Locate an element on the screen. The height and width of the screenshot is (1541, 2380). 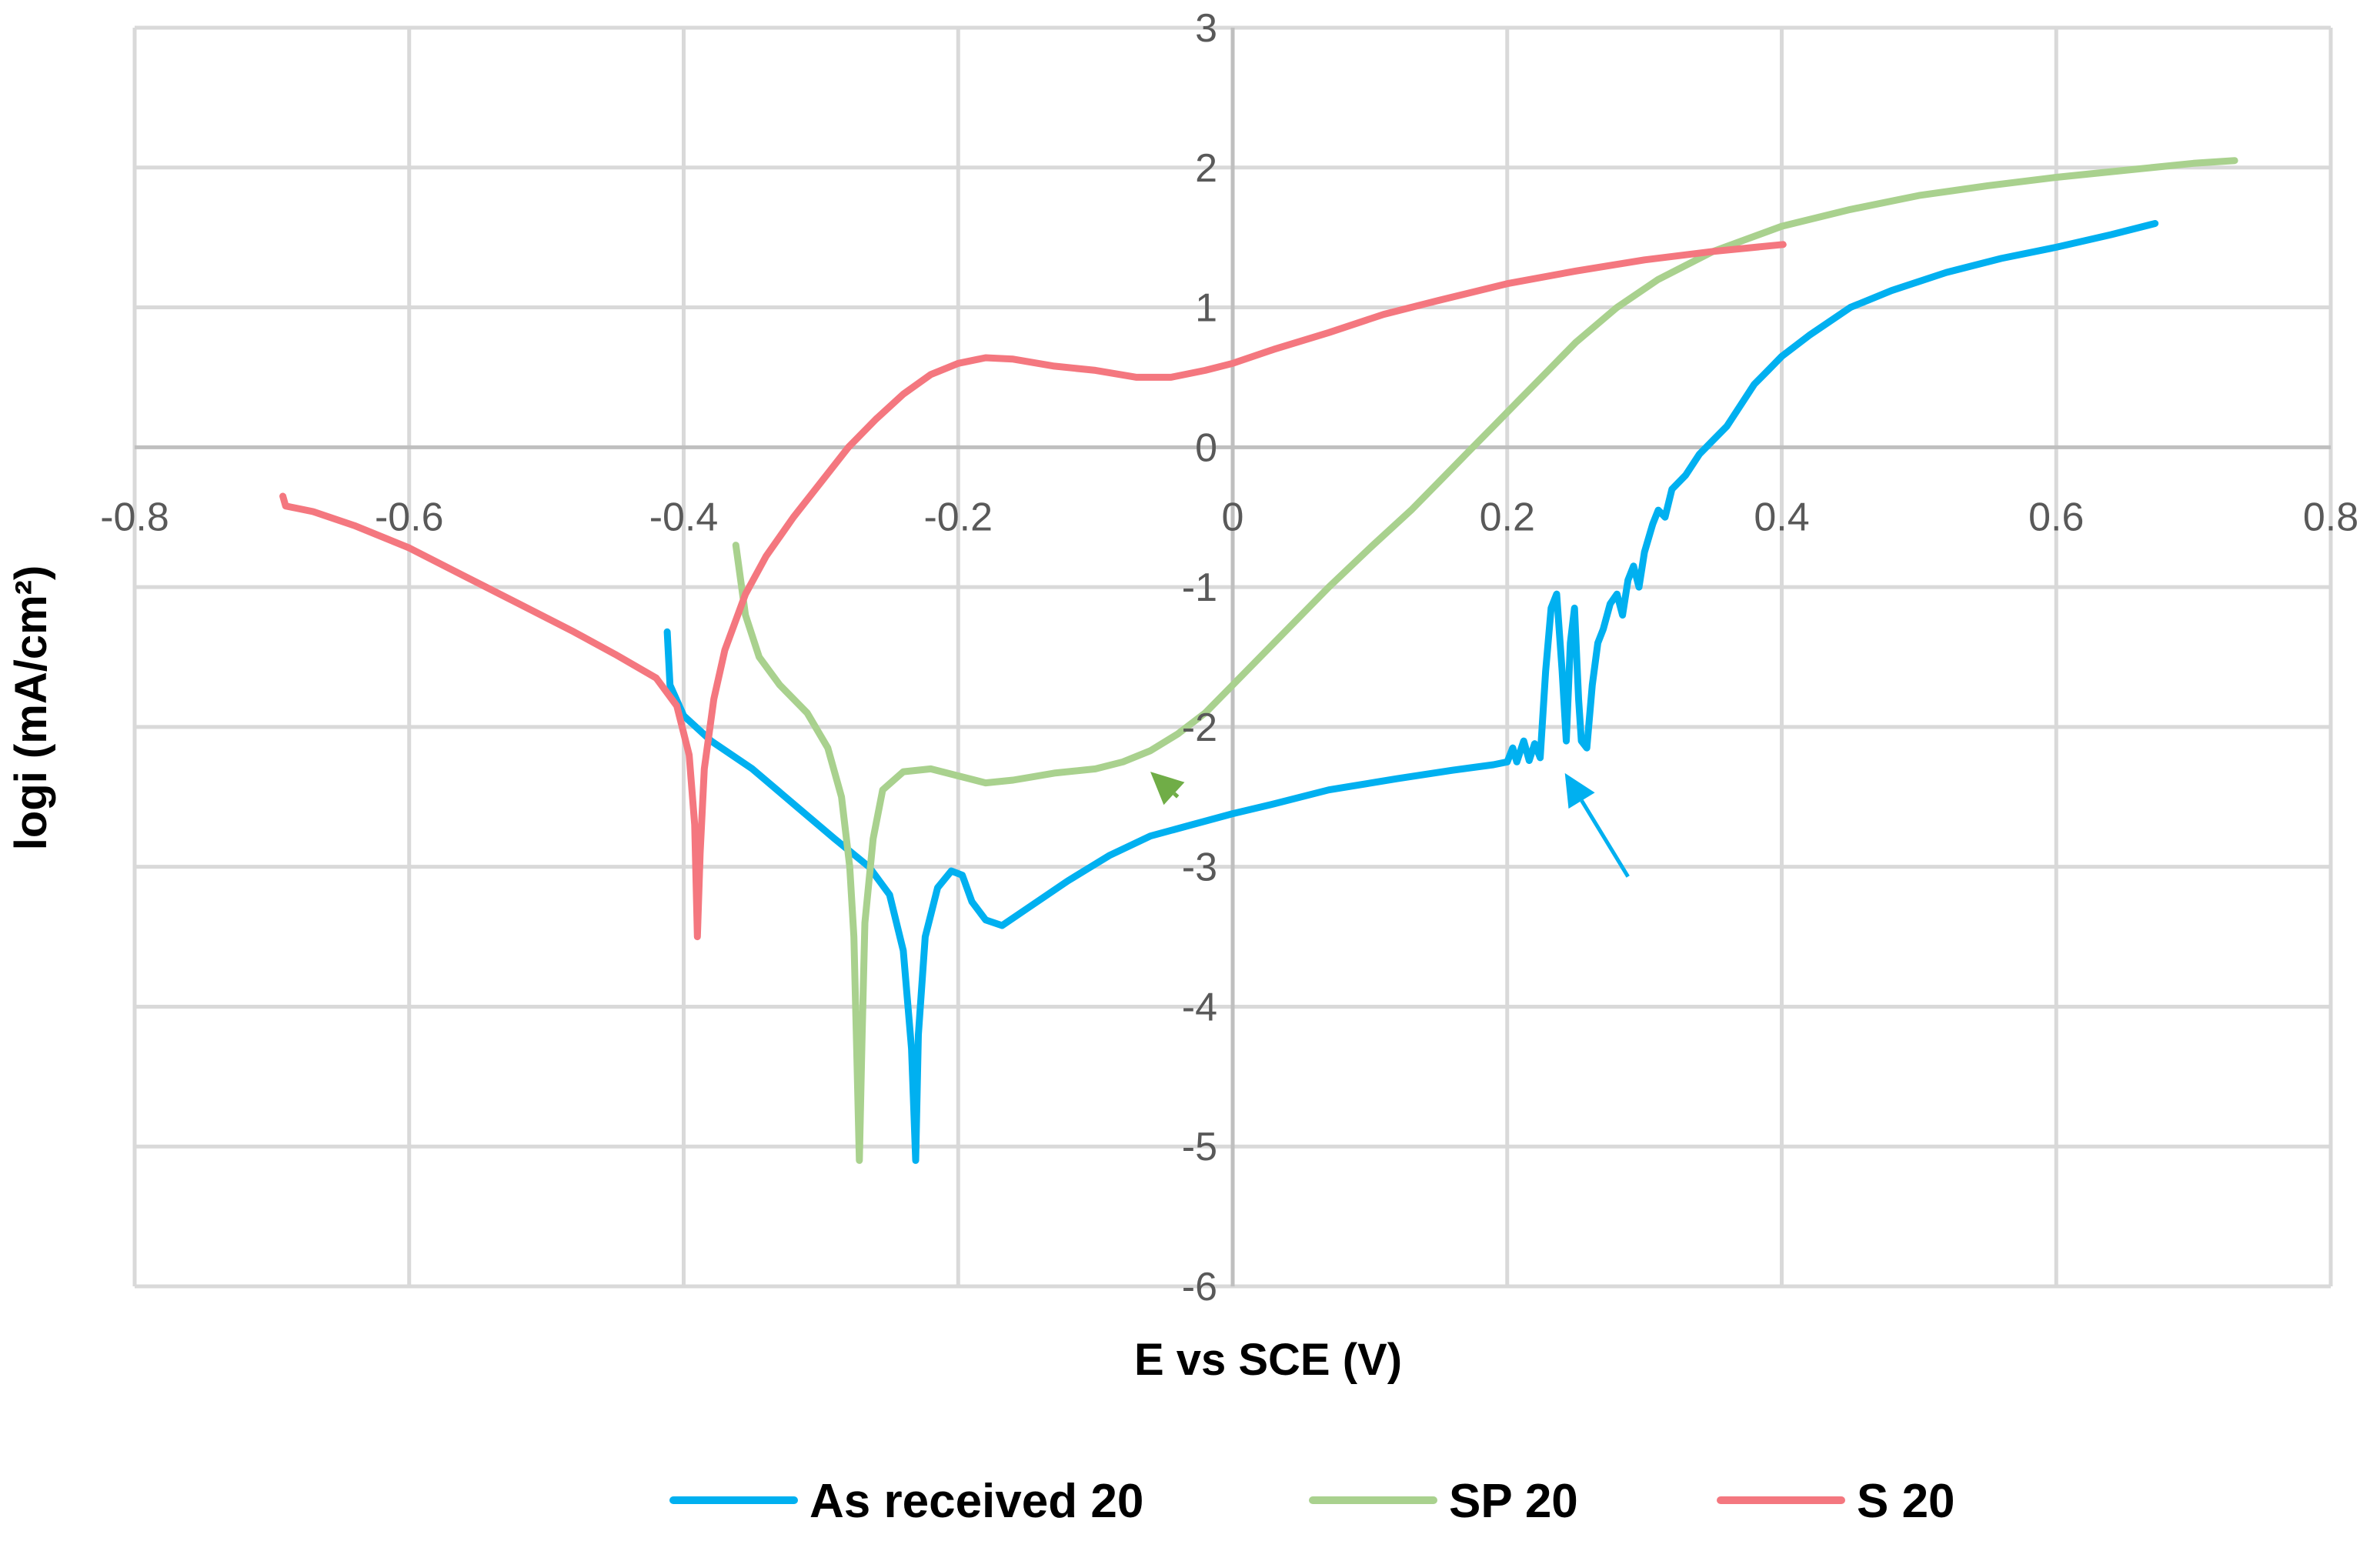
legend-label-sp-20: SP 20 is located at coordinates (1514, 1501).